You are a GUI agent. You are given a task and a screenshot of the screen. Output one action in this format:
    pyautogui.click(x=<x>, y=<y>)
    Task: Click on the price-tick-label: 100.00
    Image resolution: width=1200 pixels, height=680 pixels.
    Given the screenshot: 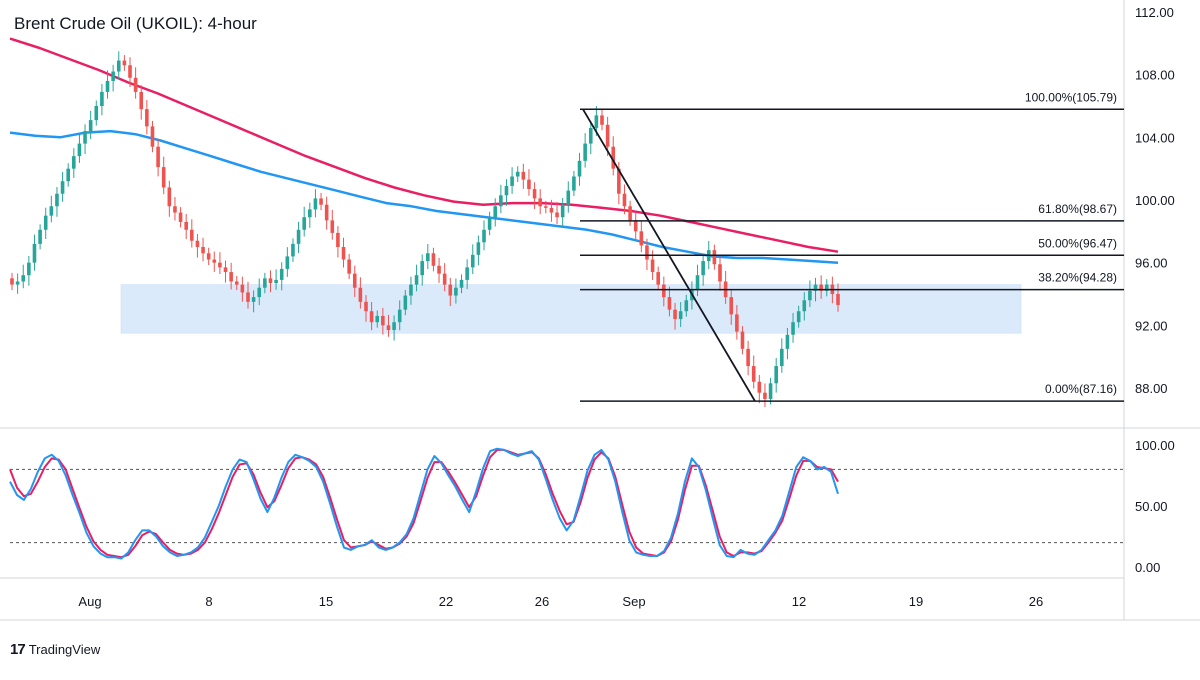 What is the action you would take?
    pyautogui.click(x=1155, y=200)
    